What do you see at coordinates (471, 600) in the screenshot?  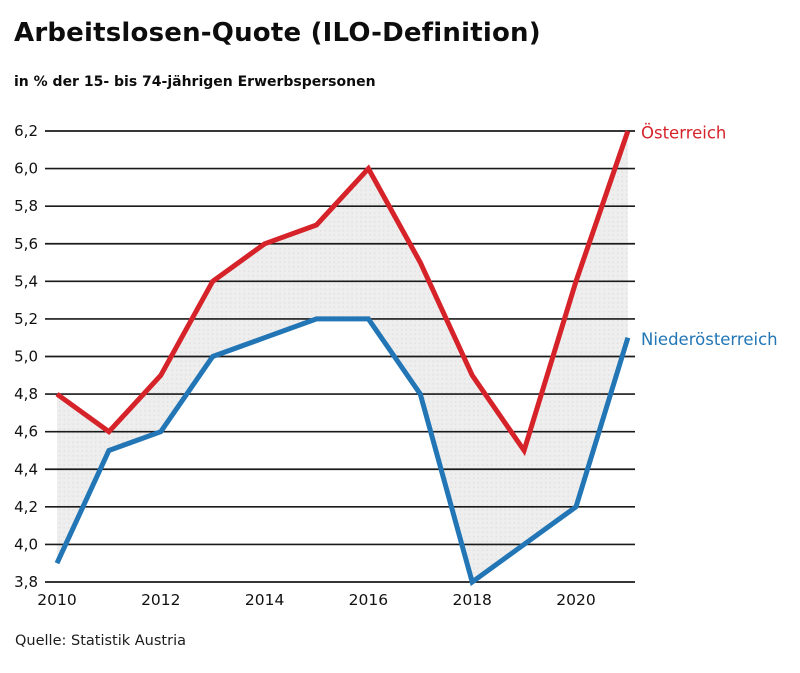 I see `x-tick-label: 2018` at bounding box center [471, 600].